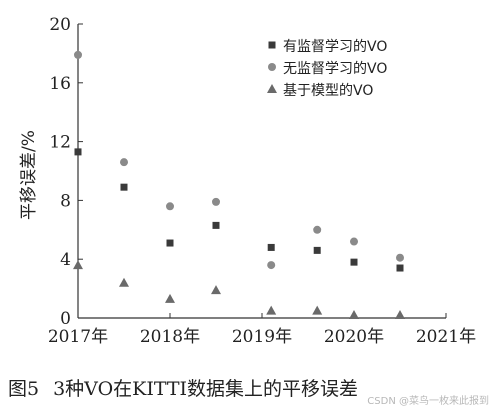  Describe the element at coordinates (60, 84) in the screenshot. I see `y-tick-label: 16` at that location.